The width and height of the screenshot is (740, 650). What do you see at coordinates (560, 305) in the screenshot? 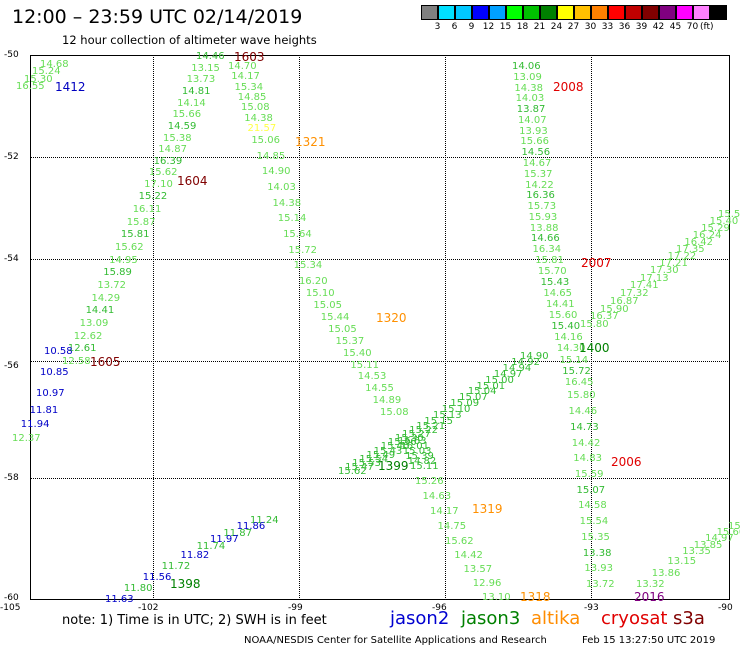
I see `wave-height-value: 14.41` at bounding box center [560, 305].